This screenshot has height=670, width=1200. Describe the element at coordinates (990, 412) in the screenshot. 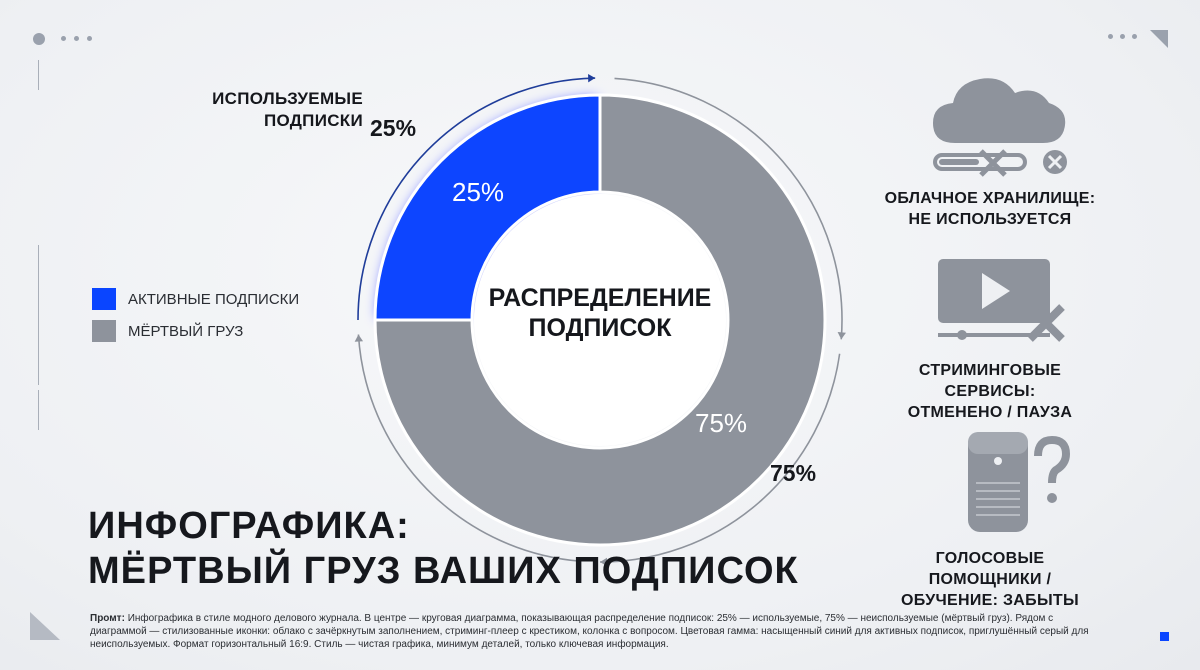

I see `icon-label-line: ОТМЕНЕНО / ПАУЗА` at that location.